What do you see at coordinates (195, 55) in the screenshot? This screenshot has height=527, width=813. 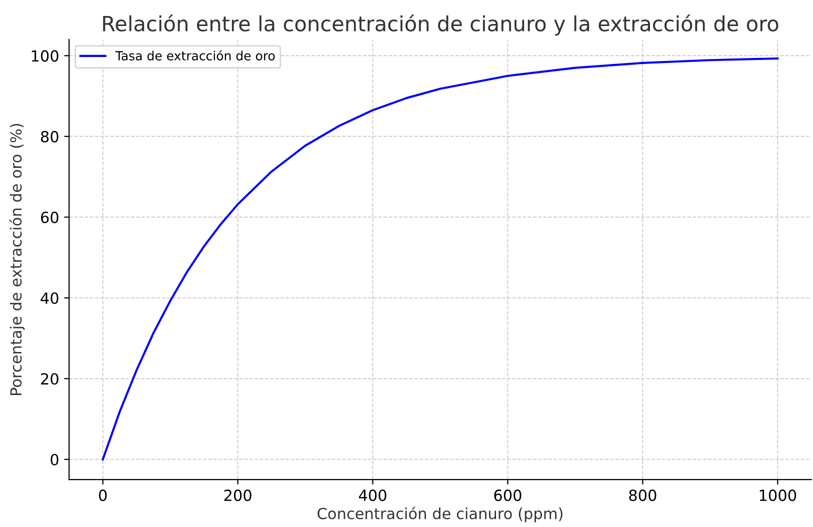 I see `legend-label: Tasa de extracción de oro` at bounding box center [195, 55].